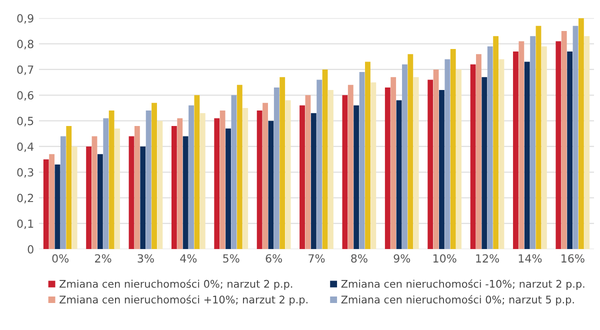 This screenshot has height=330, width=600. I want to click on legend-label: Zmiana cen nieruchomości -10%; narzut 2 p.p., so click(462, 284).